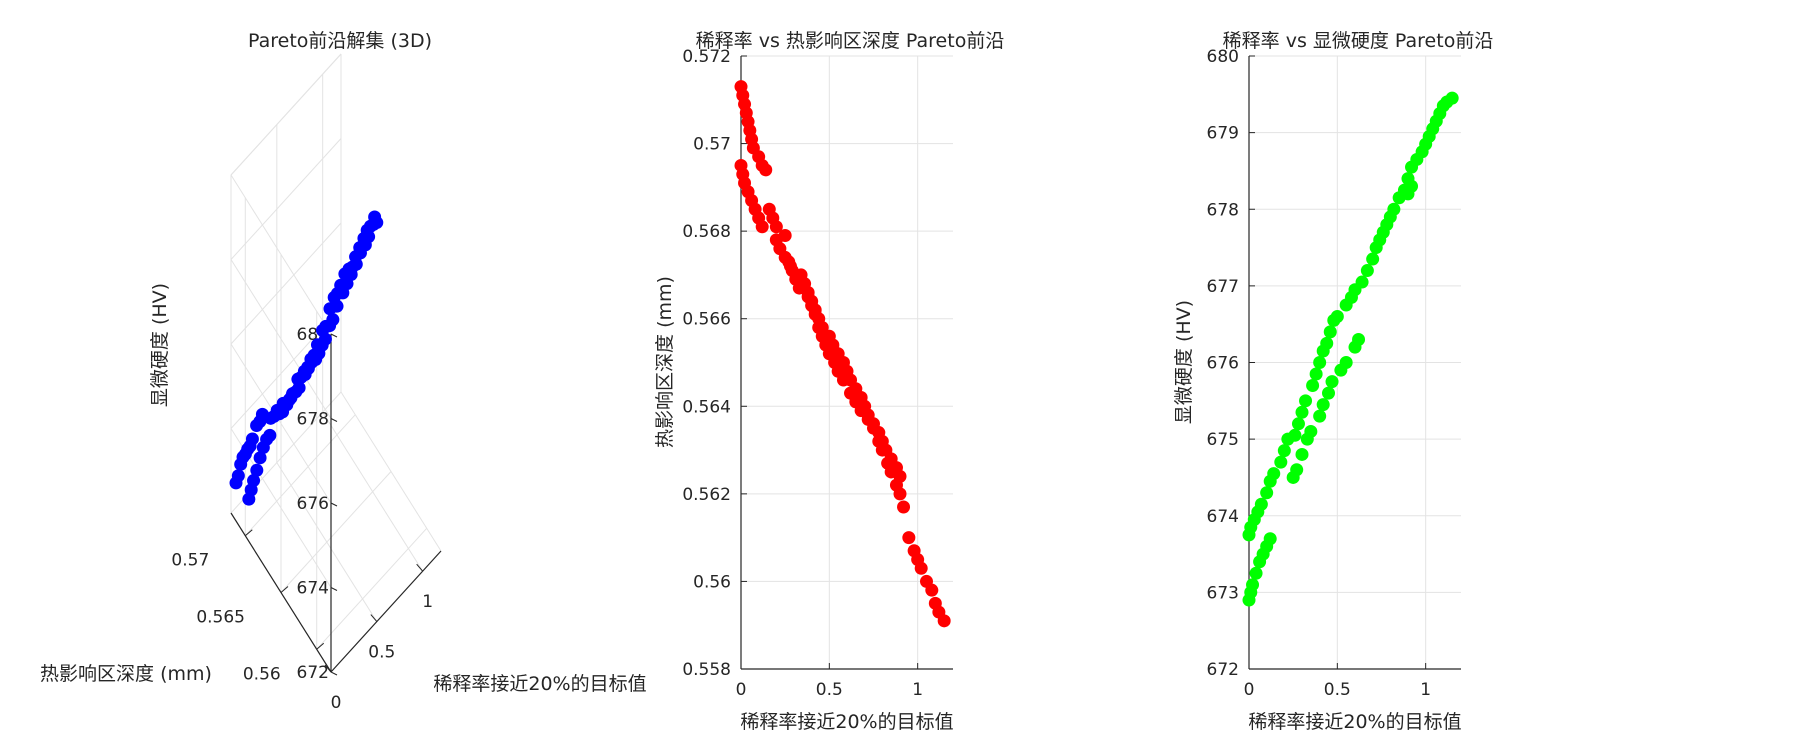 The image size is (1800, 754). Describe the element at coordinates (336, 703) in the screenshot. I see `tick3d-x-label: 0` at that location.